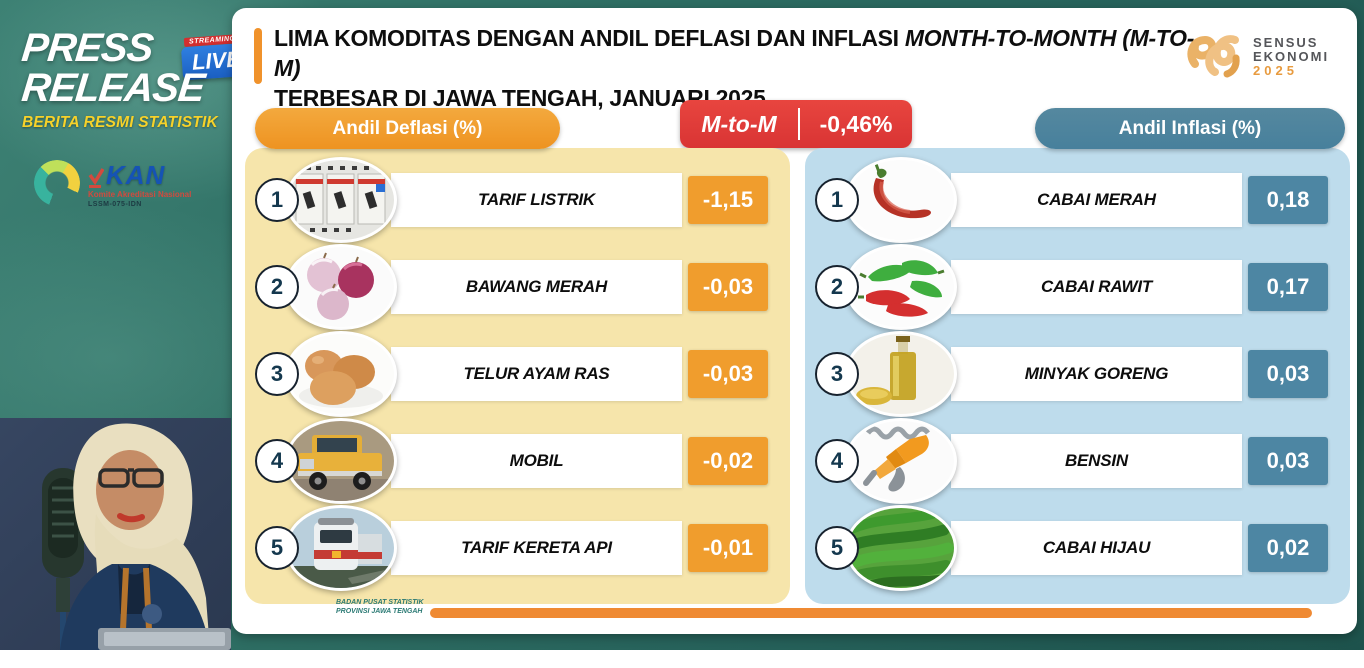  What do you see at coordinates (1286, 42) in the screenshot?
I see `sensus-line1: SENSUS` at bounding box center [1286, 42].